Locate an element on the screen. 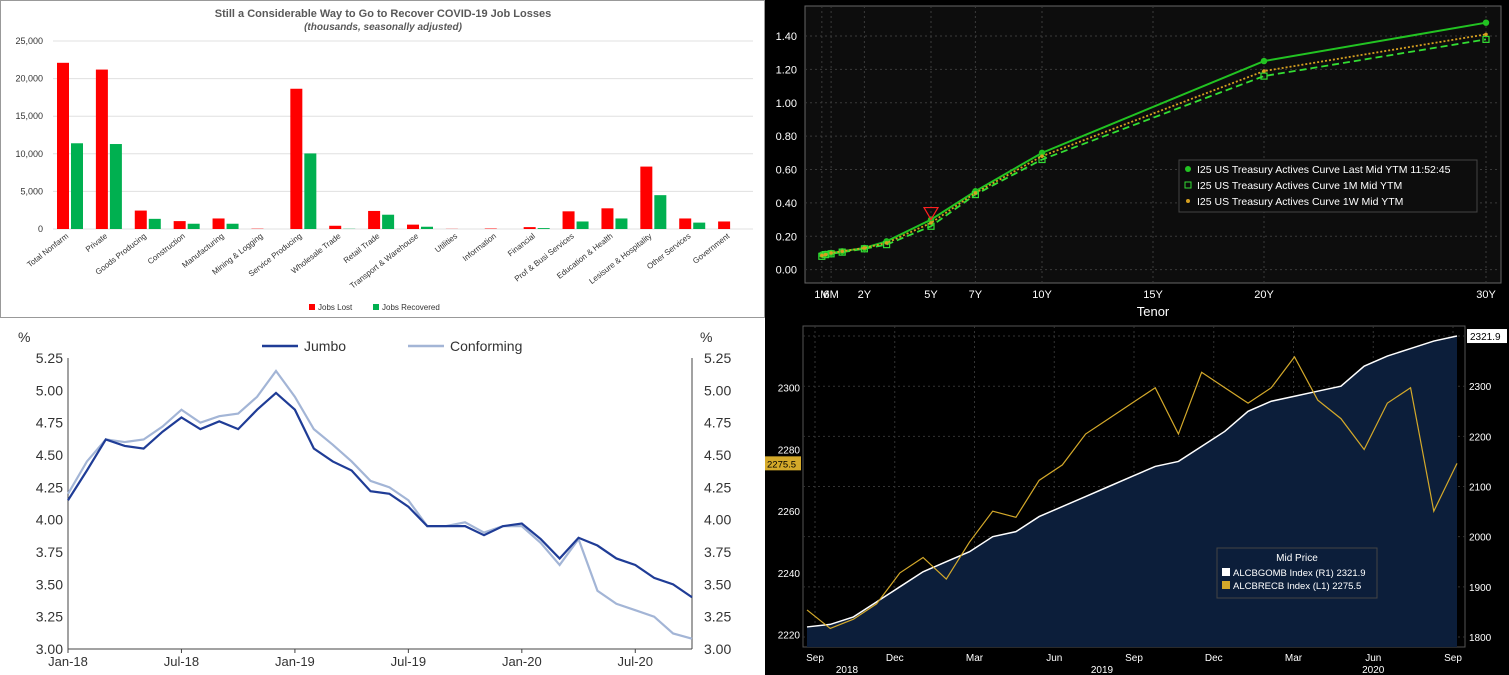 This screenshot has height=675, width=1509. x-tick-label: Jul-18 is located at coordinates (181, 661).